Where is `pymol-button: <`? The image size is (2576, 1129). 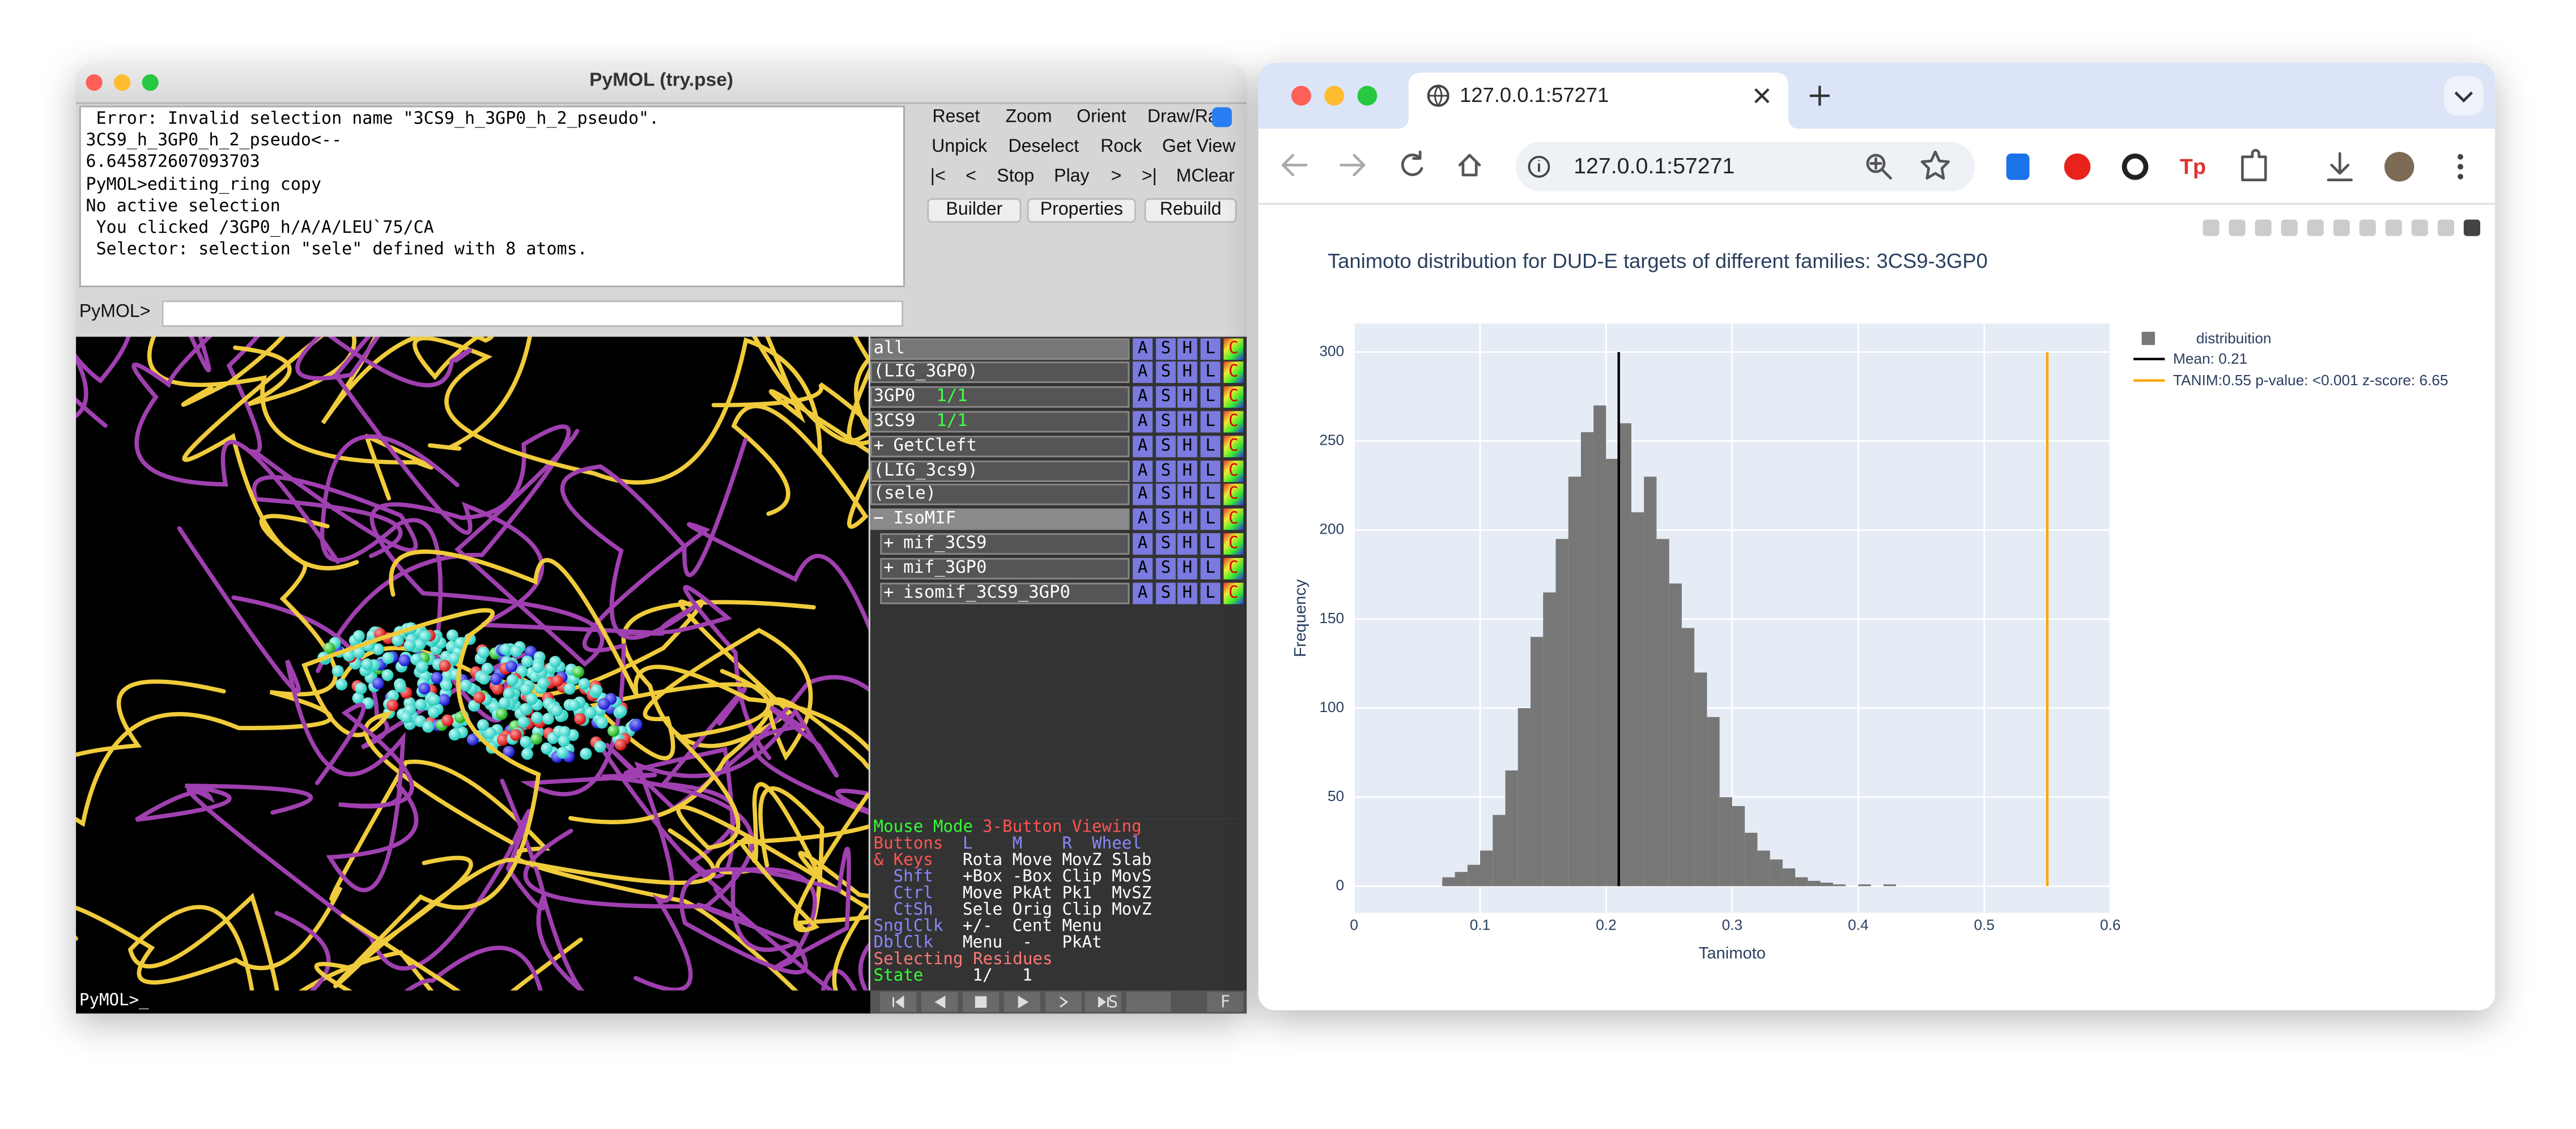 pymol-button: < is located at coordinates (971, 177).